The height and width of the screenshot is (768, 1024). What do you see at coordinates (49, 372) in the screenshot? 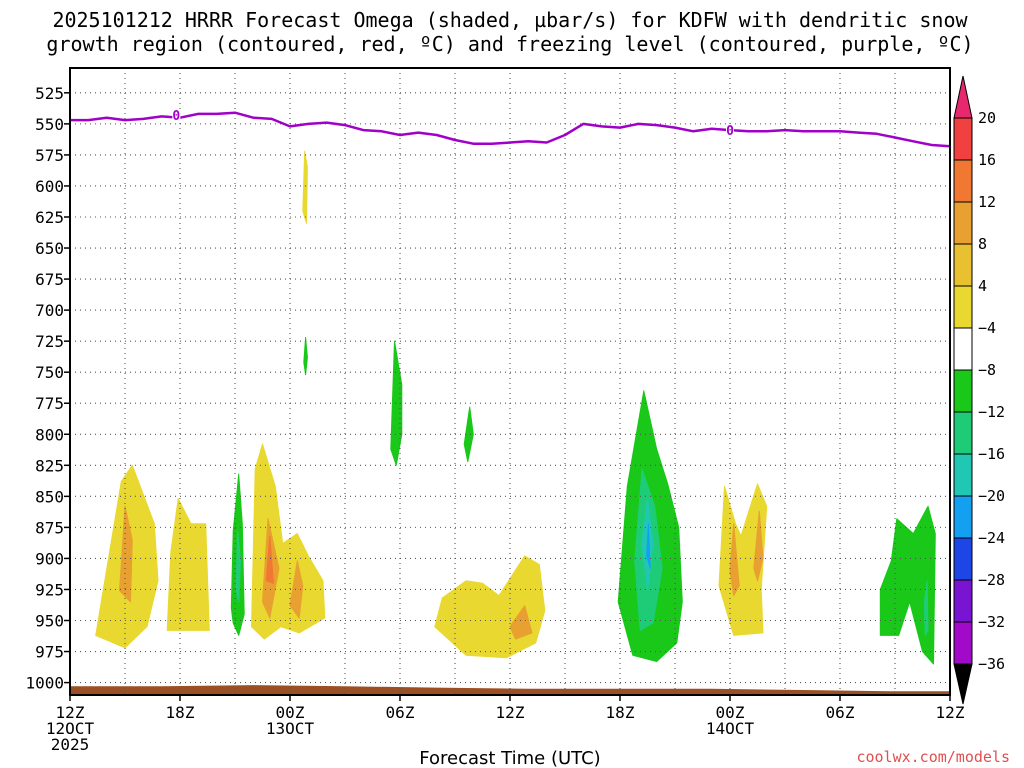
I see `y-tick-label: 750` at bounding box center [49, 372].